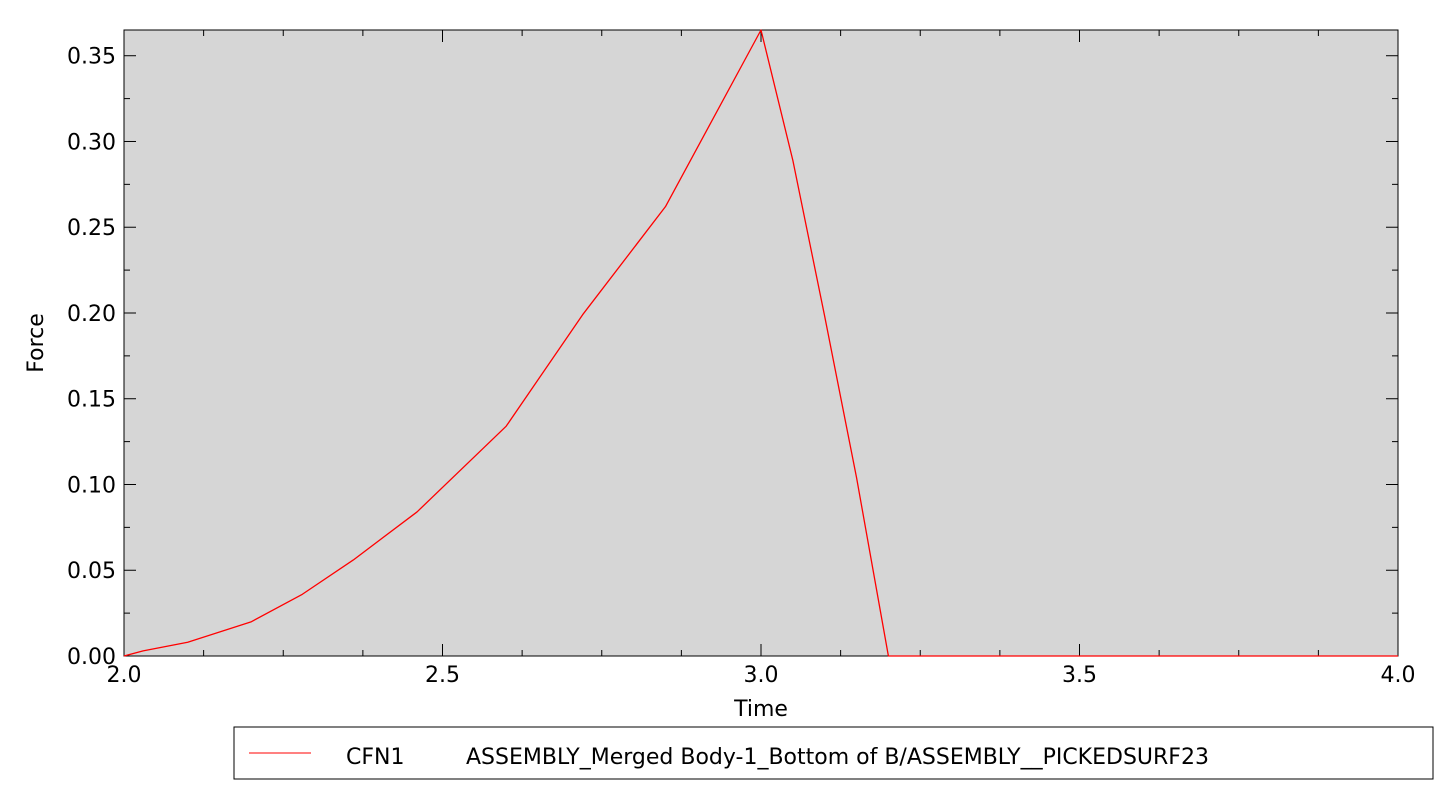  What do you see at coordinates (91, 57) in the screenshot?
I see `y-tick-label: 0.35` at bounding box center [91, 57].